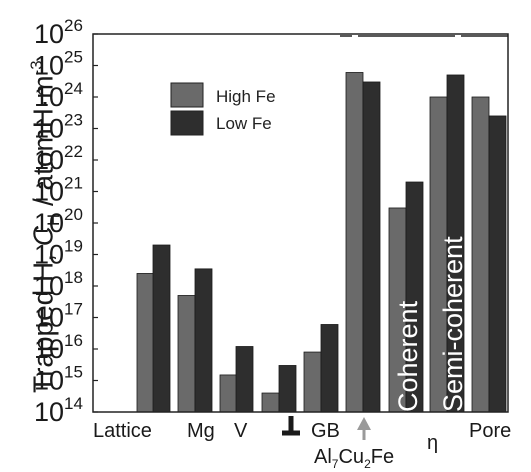 This screenshot has width=531, height=472. I want to click on legend-swatch-high-fe, so click(187, 95).